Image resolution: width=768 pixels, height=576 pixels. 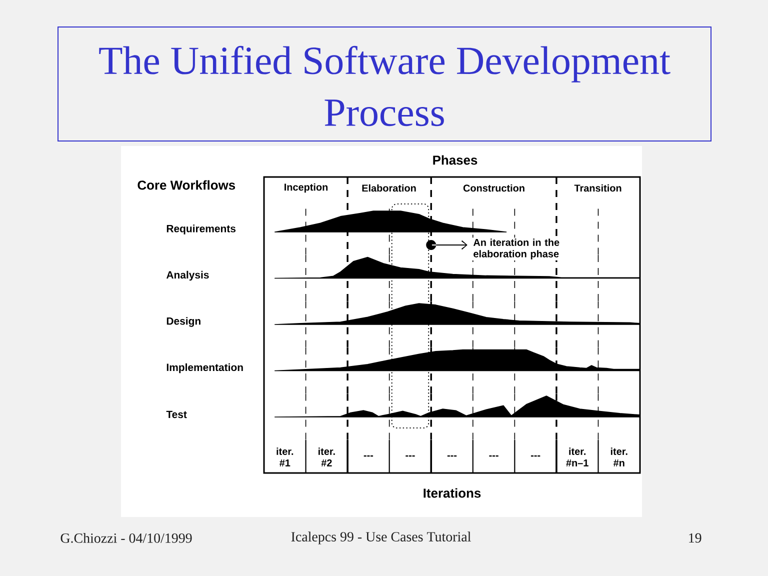 What do you see at coordinates (285, 457) in the screenshot?
I see `x-tick-label: iter. #1` at bounding box center [285, 457].